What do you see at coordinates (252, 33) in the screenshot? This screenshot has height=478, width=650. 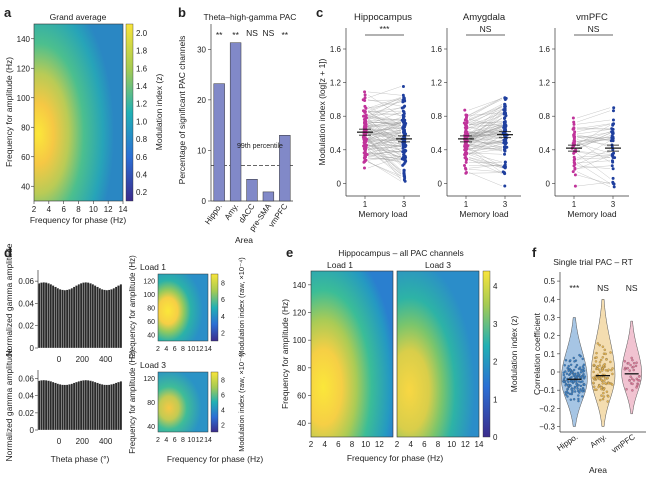 I see `b-significance-label: NS` at bounding box center [252, 33].